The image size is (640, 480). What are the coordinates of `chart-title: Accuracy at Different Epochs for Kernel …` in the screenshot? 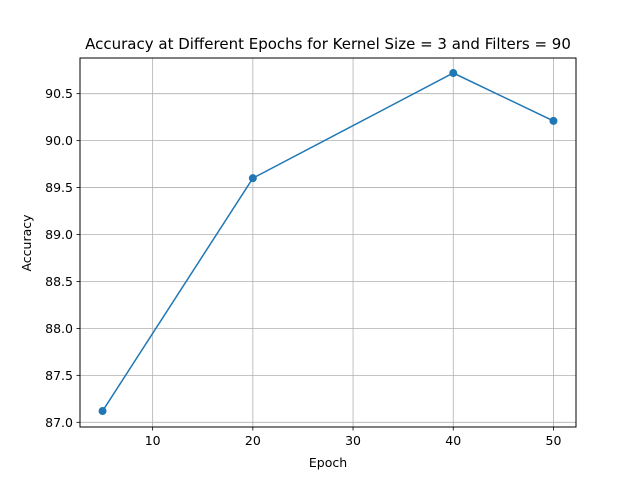 It's located at (328, 44).